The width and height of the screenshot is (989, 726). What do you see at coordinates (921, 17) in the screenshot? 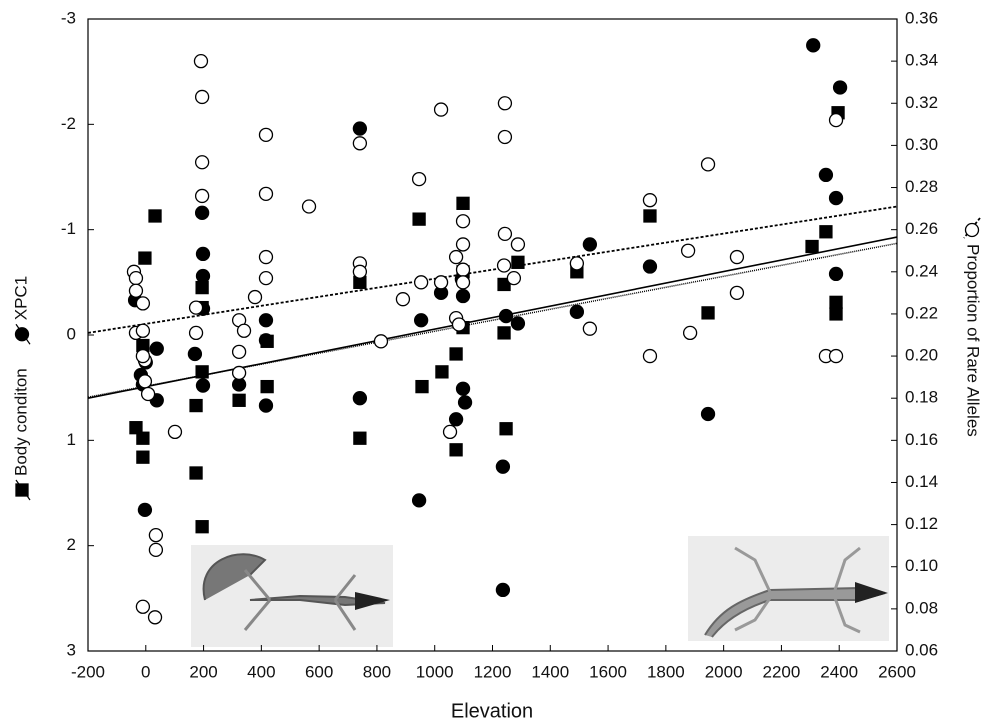
I see `y2-tick-label: 0.36` at bounding box center [921, 17].